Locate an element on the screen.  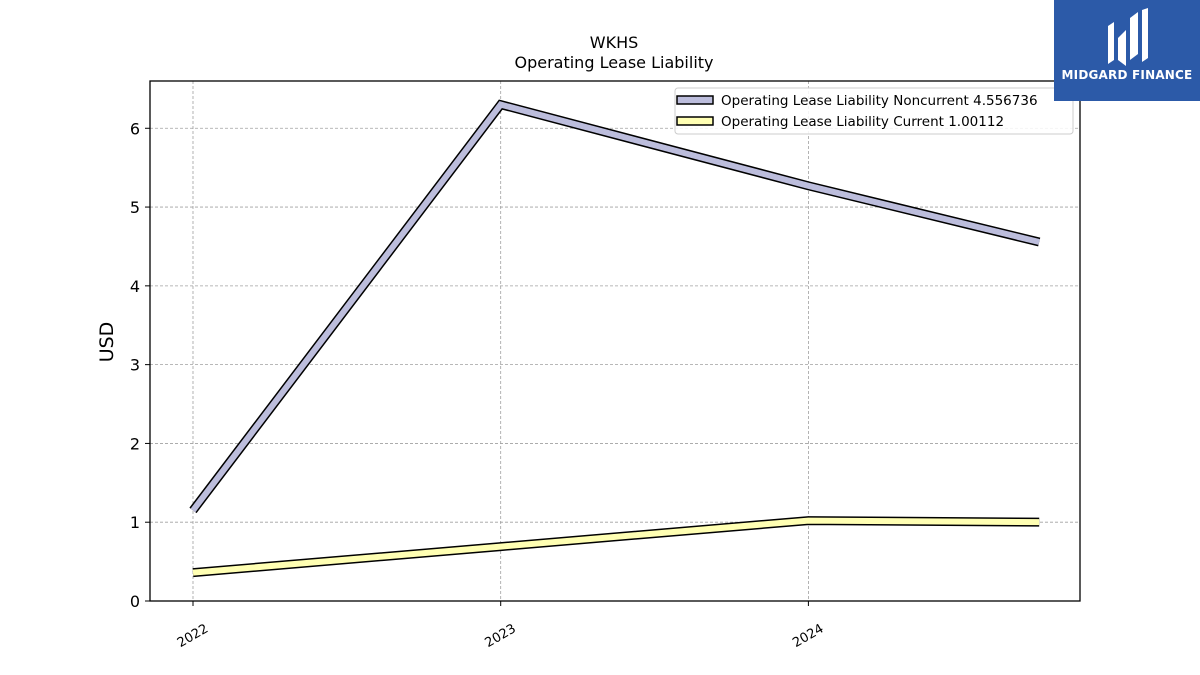
x-tick-label: 2024 is located at coordinates (808, 636).